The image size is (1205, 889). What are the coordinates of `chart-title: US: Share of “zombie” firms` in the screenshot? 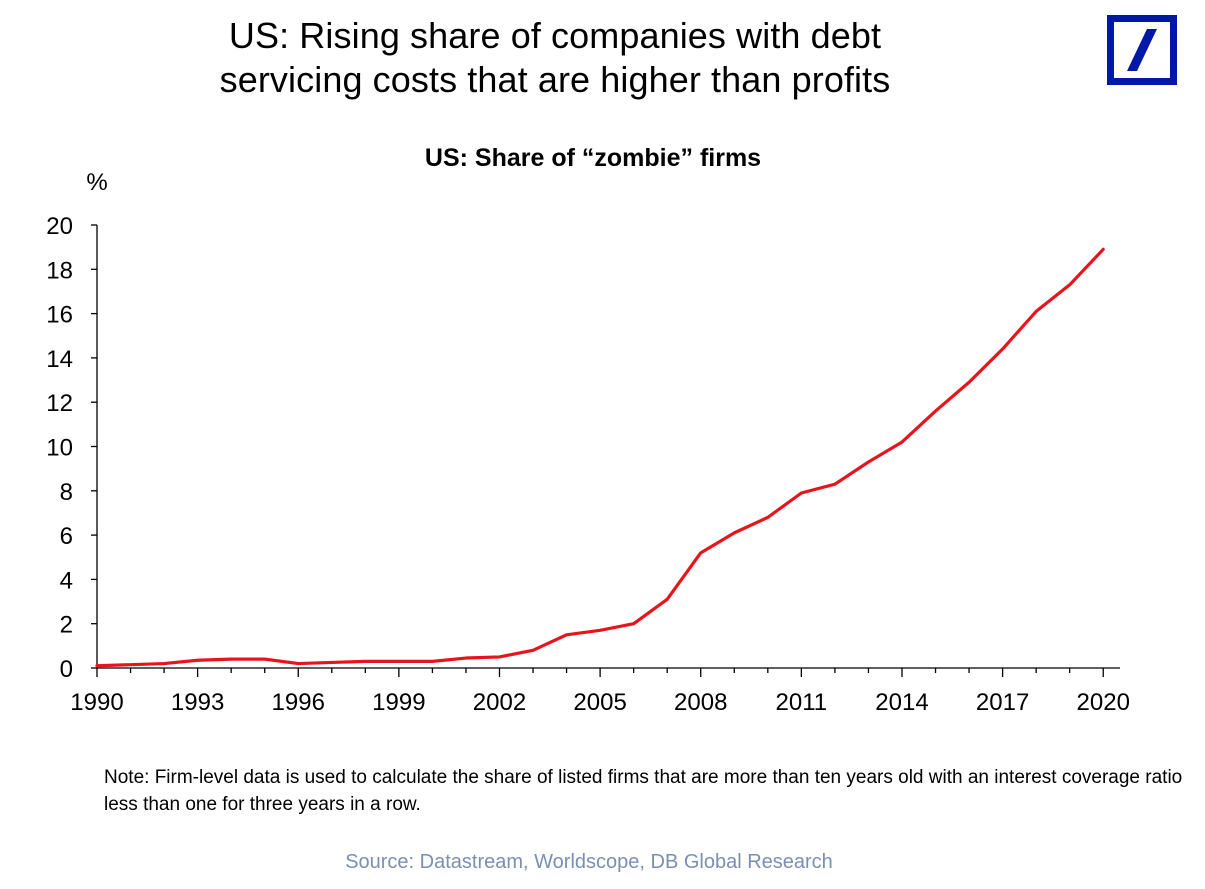 It's located at (593, 158).